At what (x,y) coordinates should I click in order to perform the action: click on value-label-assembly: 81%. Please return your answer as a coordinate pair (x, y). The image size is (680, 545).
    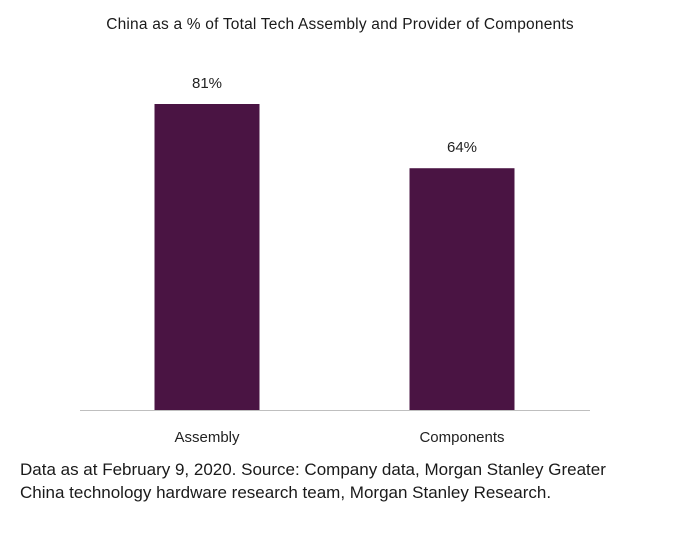
    Looking at the image, I should click on (207, 83).